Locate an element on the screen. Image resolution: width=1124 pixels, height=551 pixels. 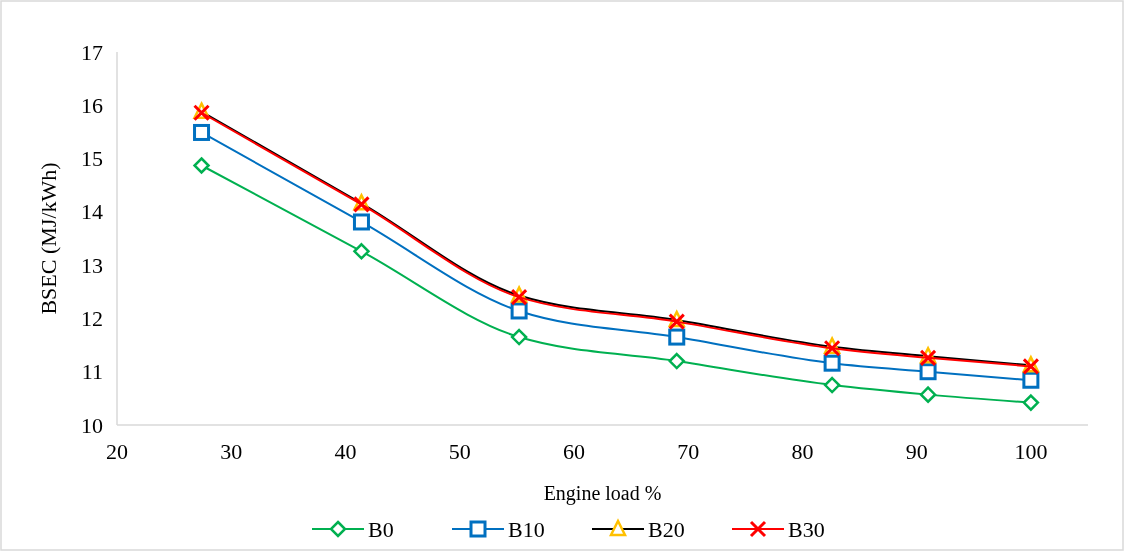
y-axis-title: BSEC (MJ/kWh) is located at coordinates (48, 238).